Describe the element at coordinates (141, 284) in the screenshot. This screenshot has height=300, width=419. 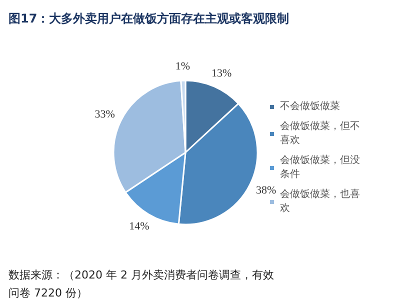
I see `source-note: 数据来源：（2020 年 2 月外卖消费者问卷调查，有效问卷 7220 份）` at that location.